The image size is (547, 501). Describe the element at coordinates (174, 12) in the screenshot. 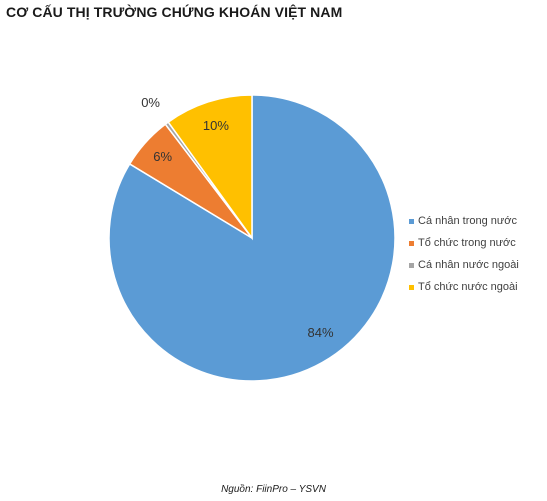

I see `chart-title: CƠ CẤU THỊ TRƯỜNG CHỨNG KHOÁN VIỆT NAM` at that location.